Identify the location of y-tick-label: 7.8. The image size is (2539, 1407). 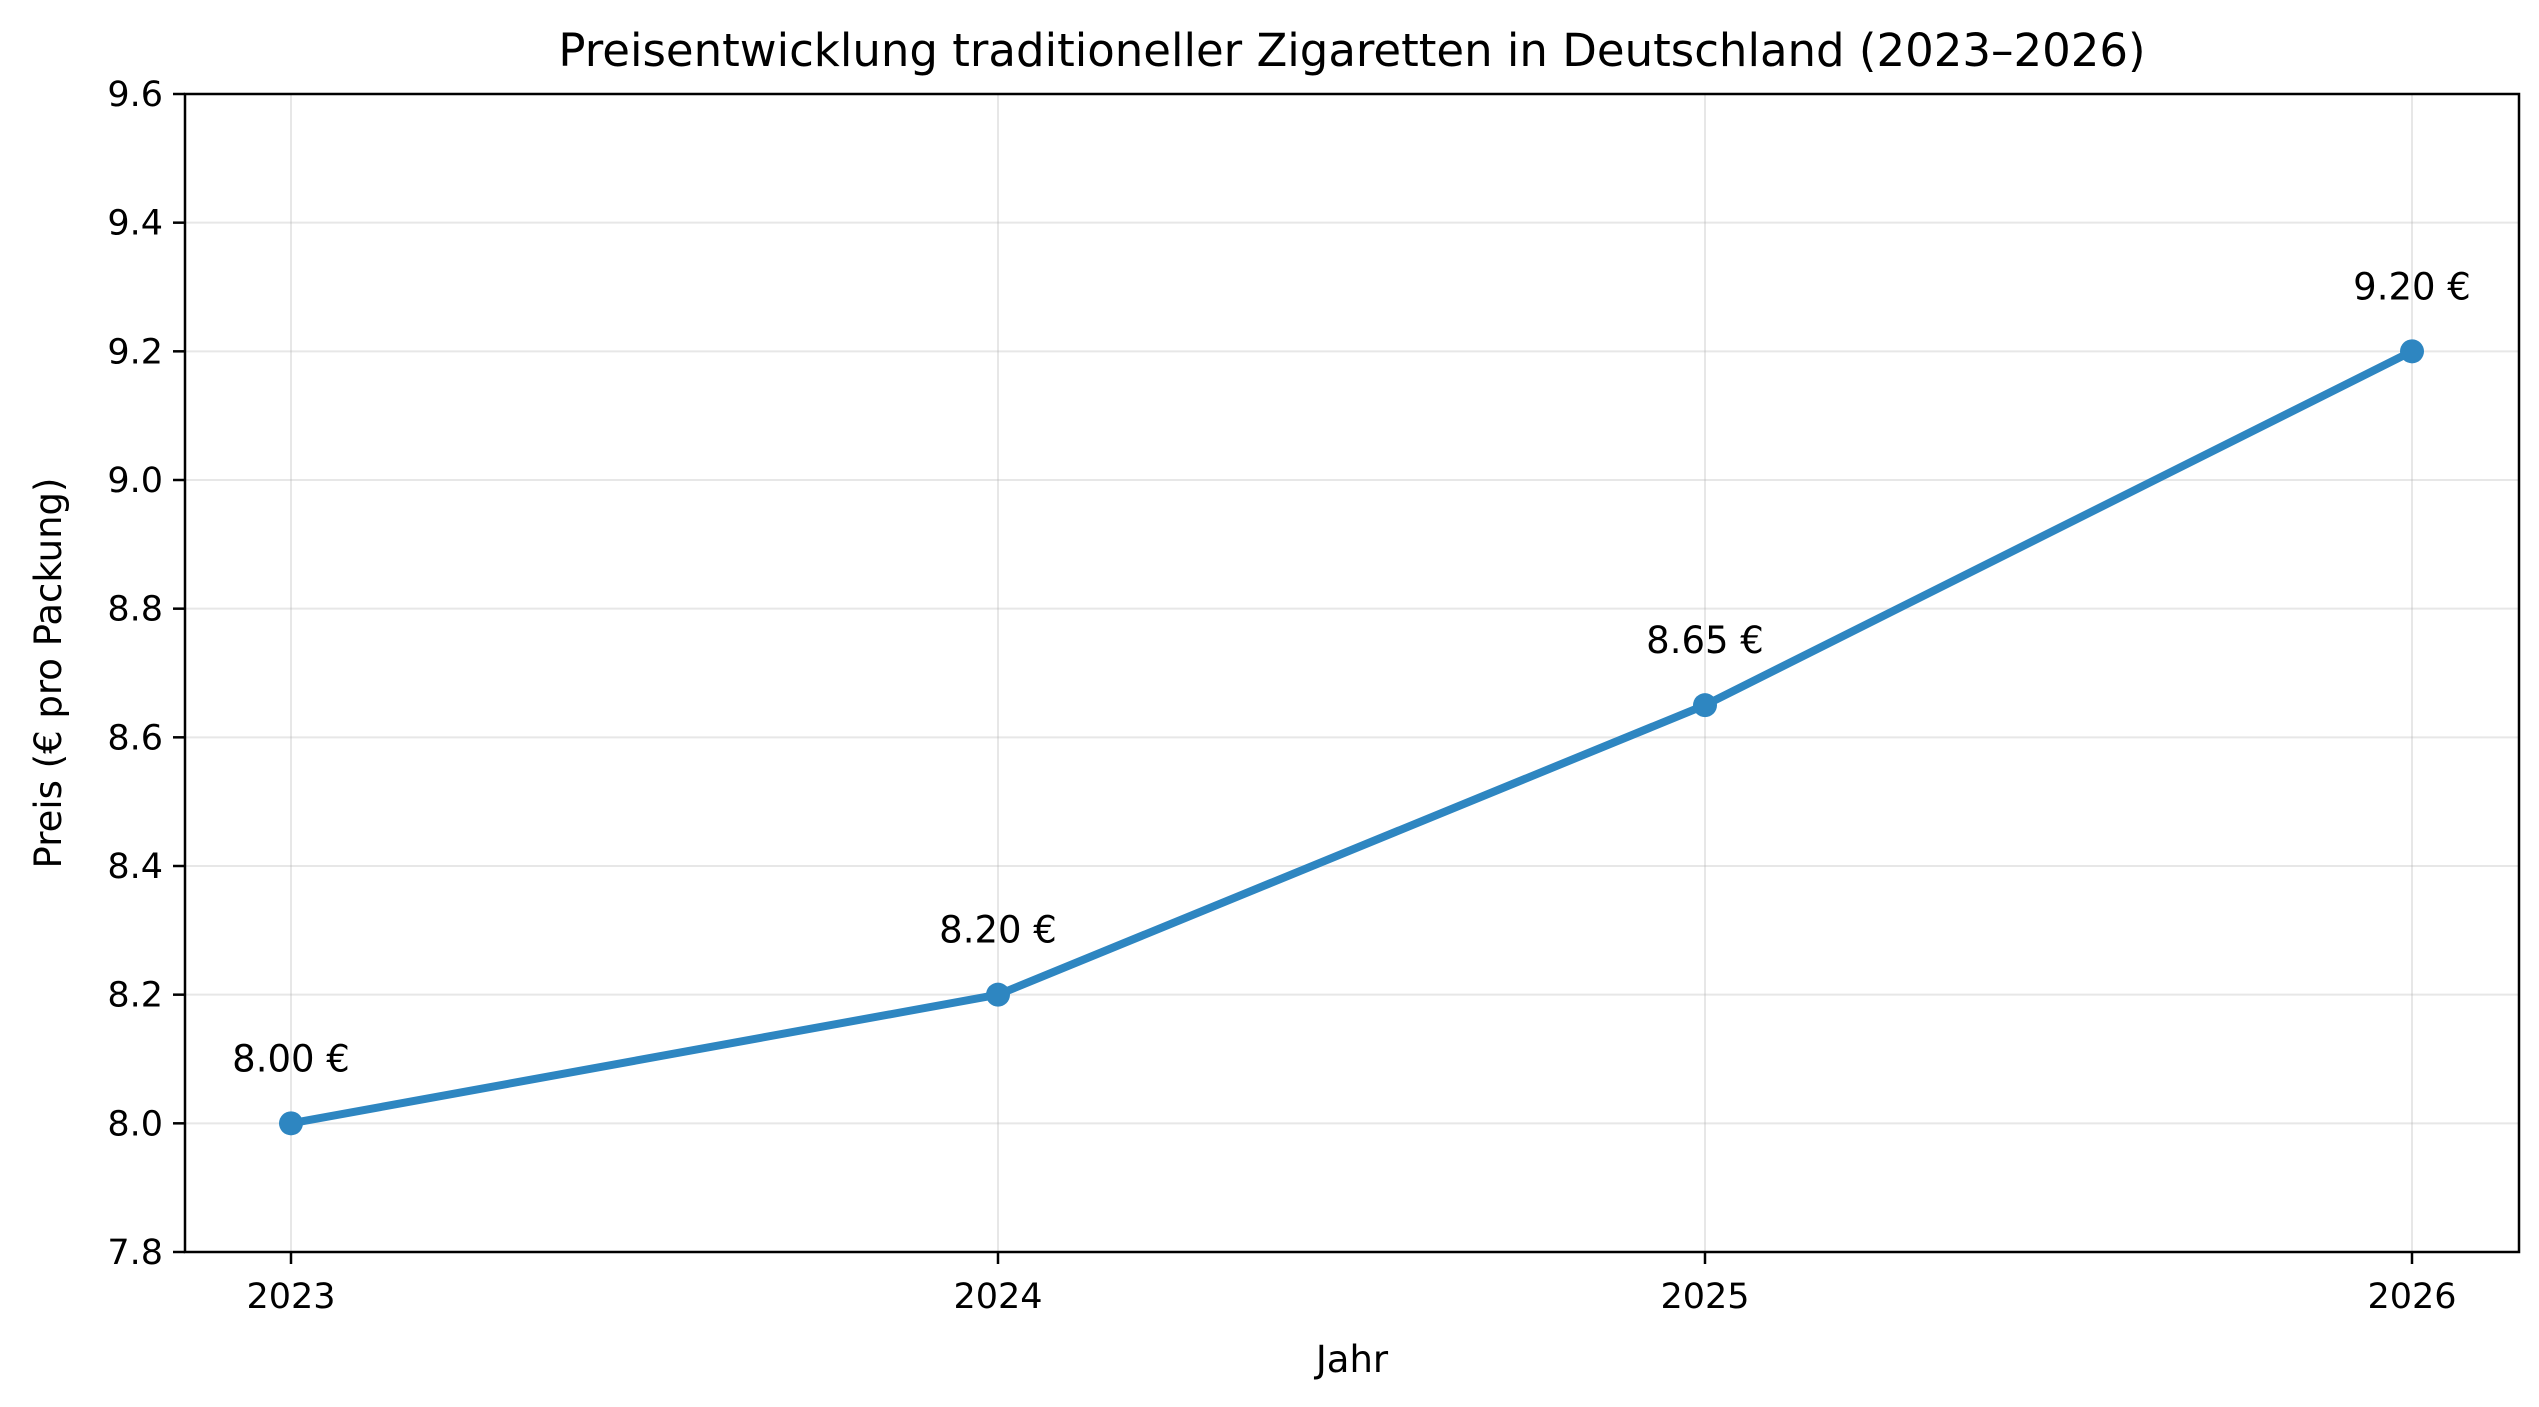
(135, 1253).